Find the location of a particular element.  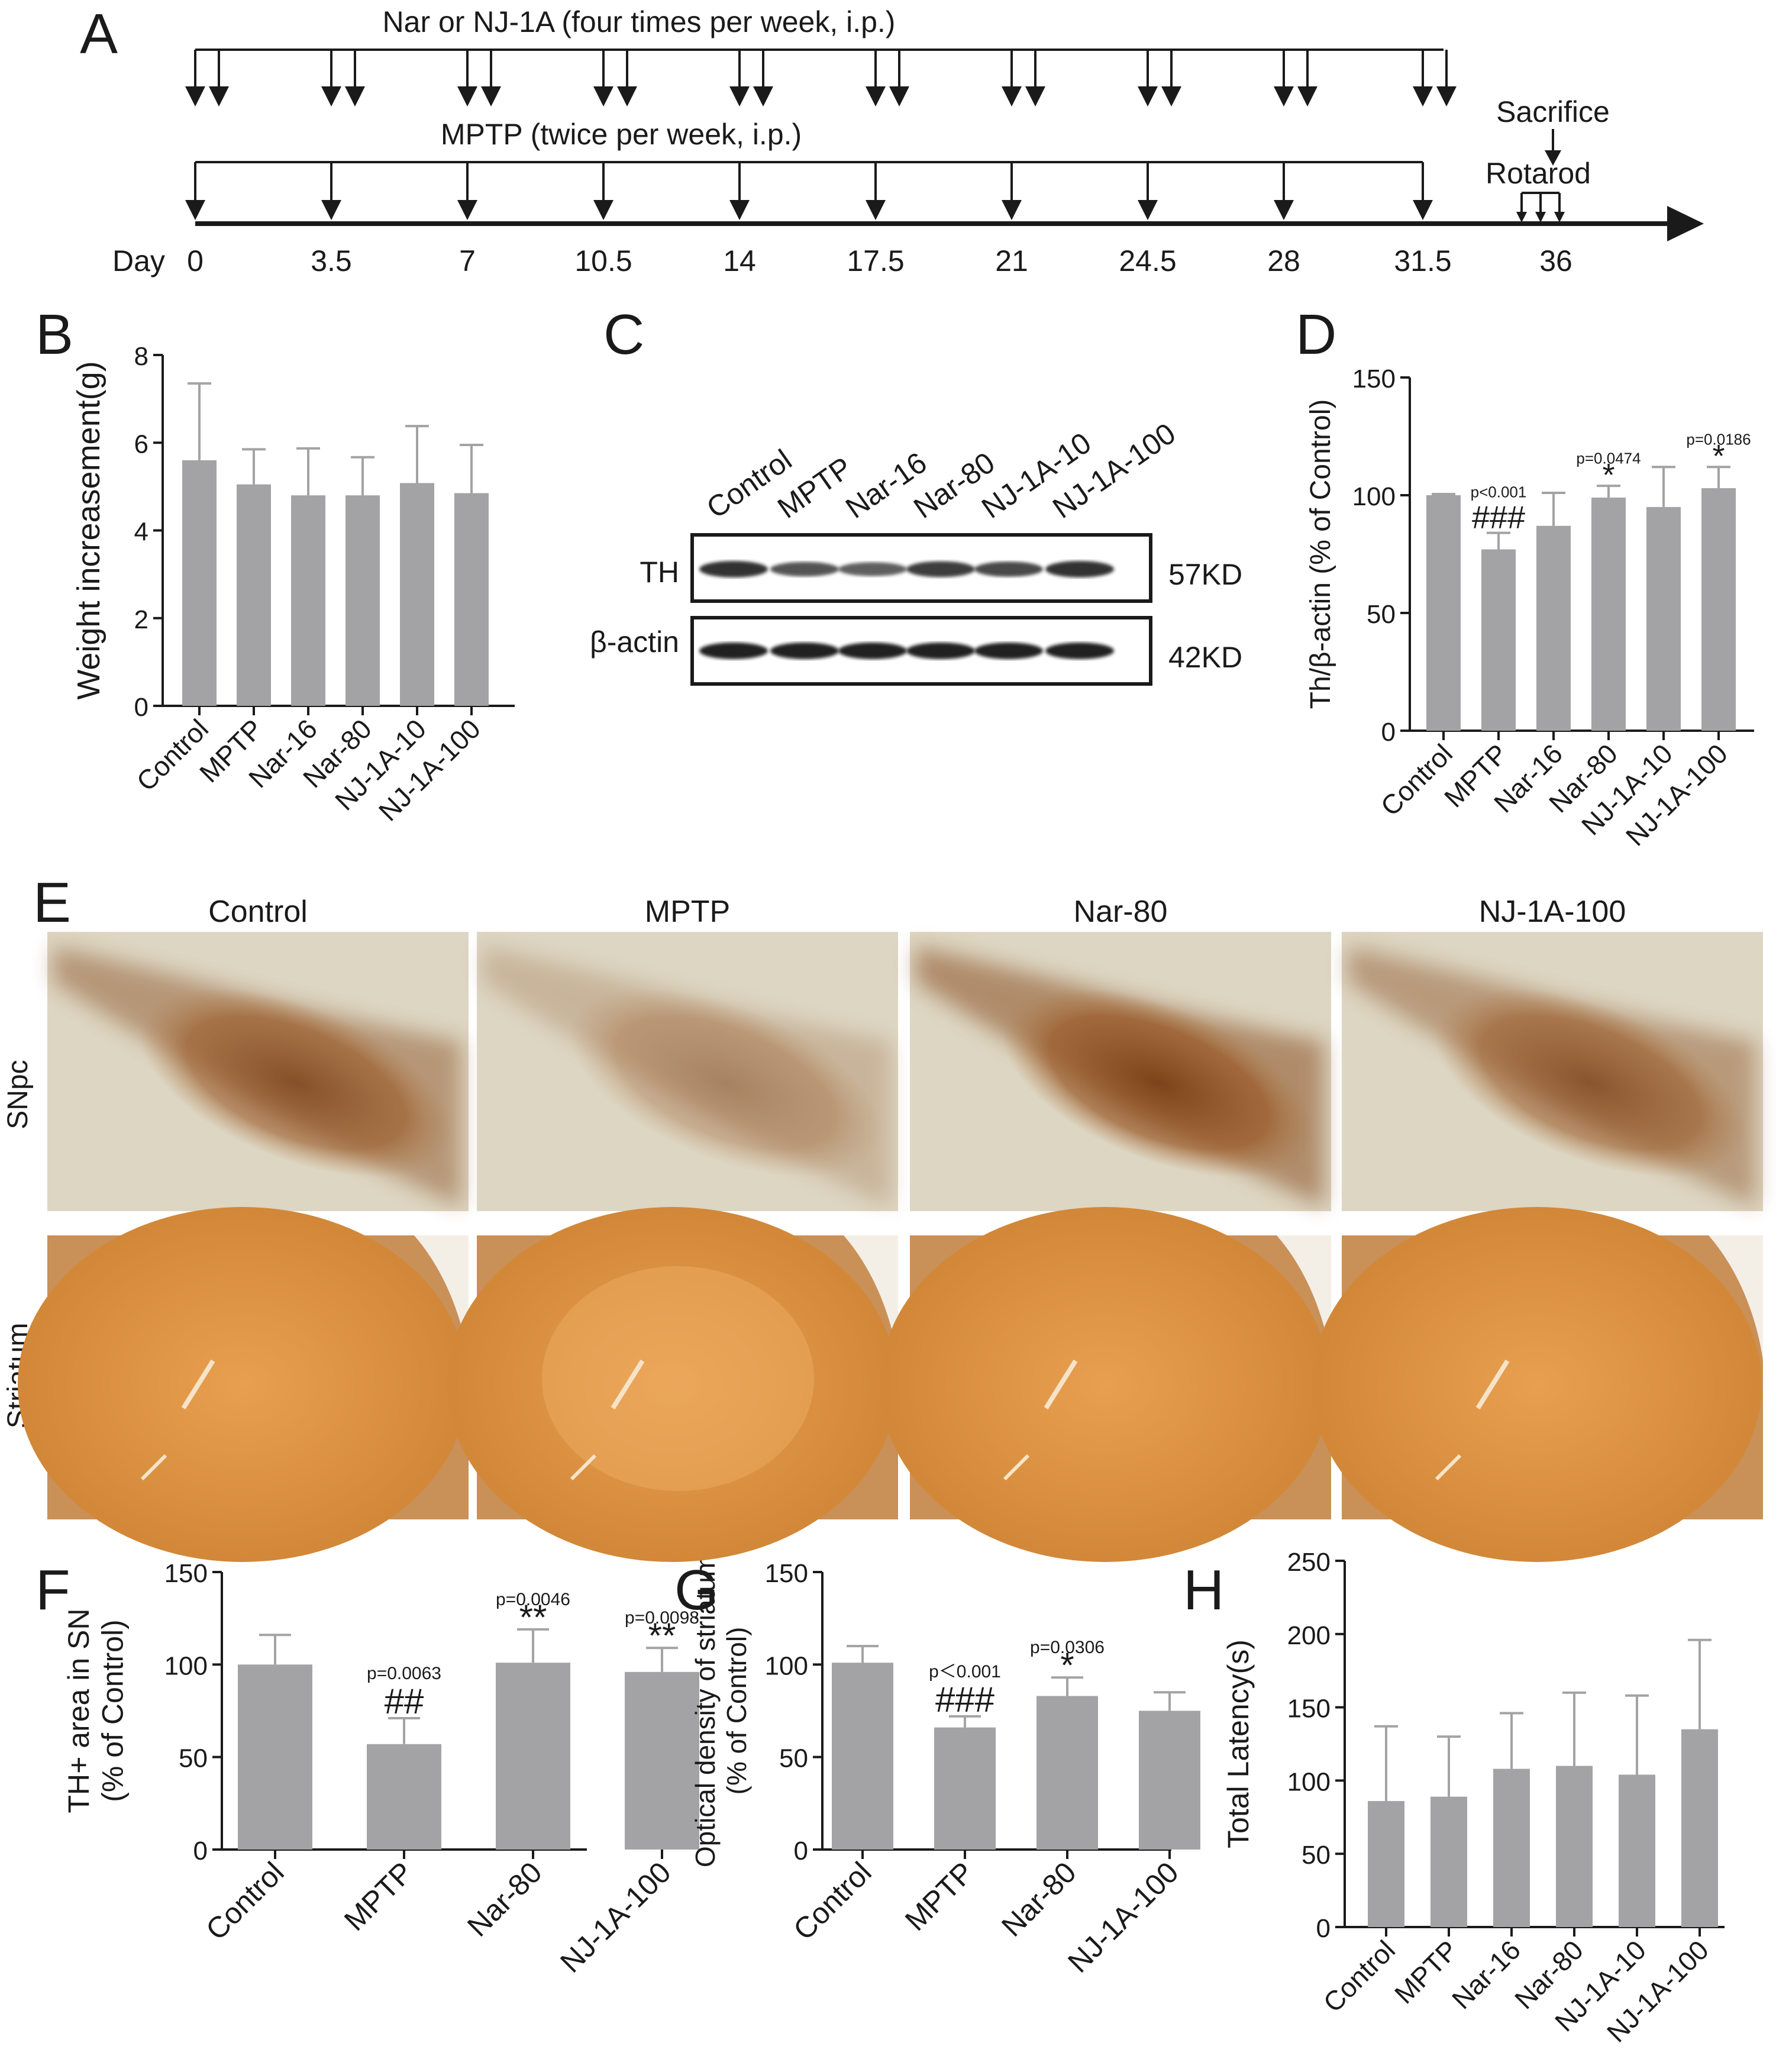

actin-bands is located at coordinates (907, 651).